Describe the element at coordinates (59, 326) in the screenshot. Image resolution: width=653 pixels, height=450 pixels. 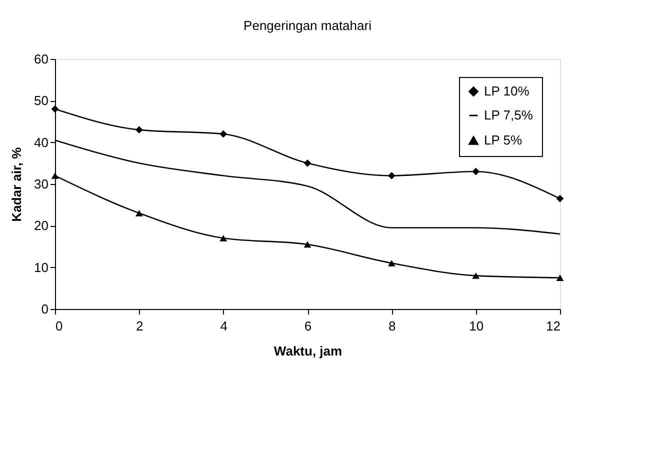
I see `x-tick-label: 0` at that location.